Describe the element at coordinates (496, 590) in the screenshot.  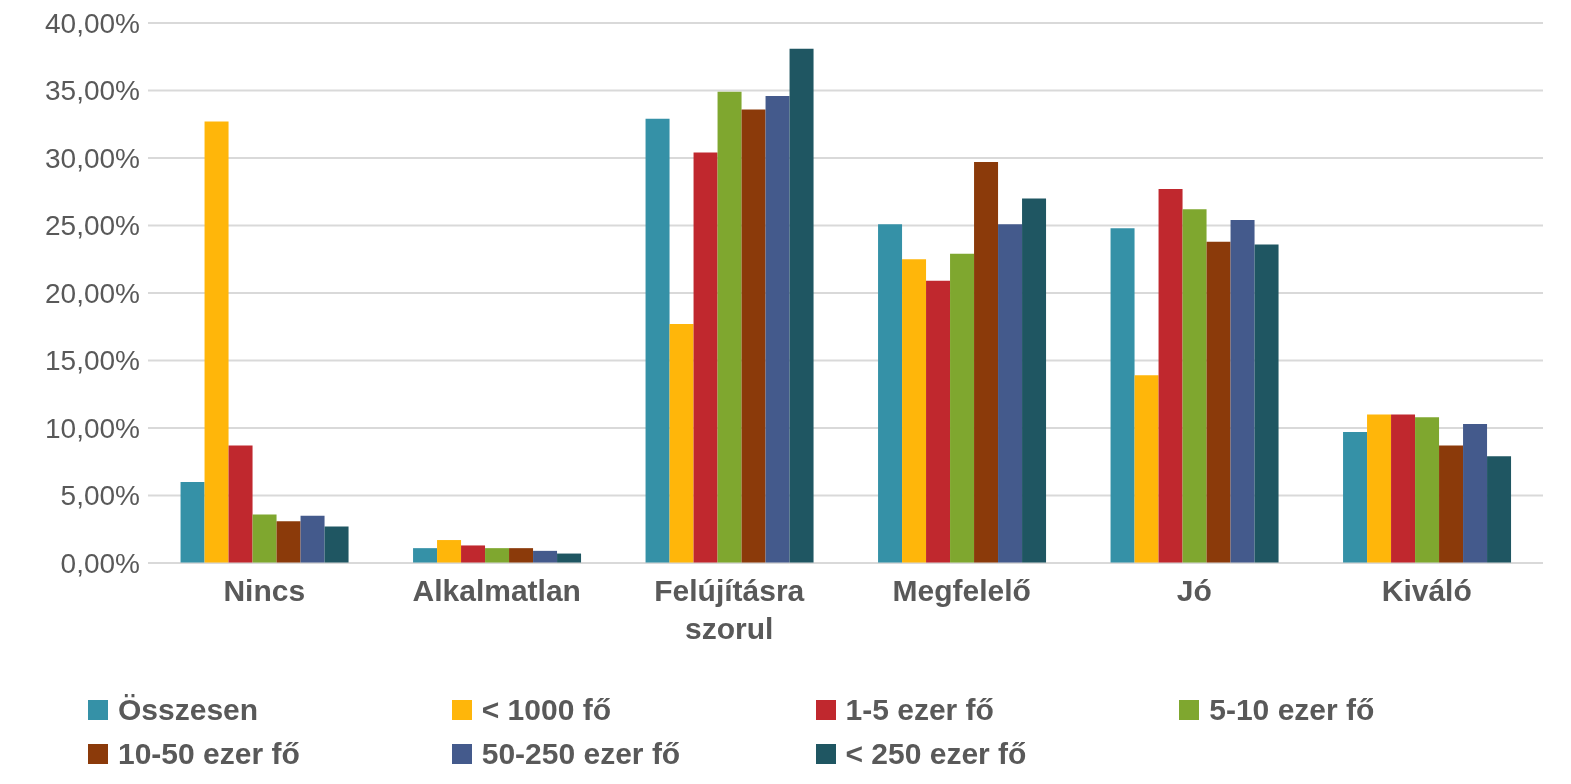
I see `x-tick-label: Alkalmatlan` at that location.